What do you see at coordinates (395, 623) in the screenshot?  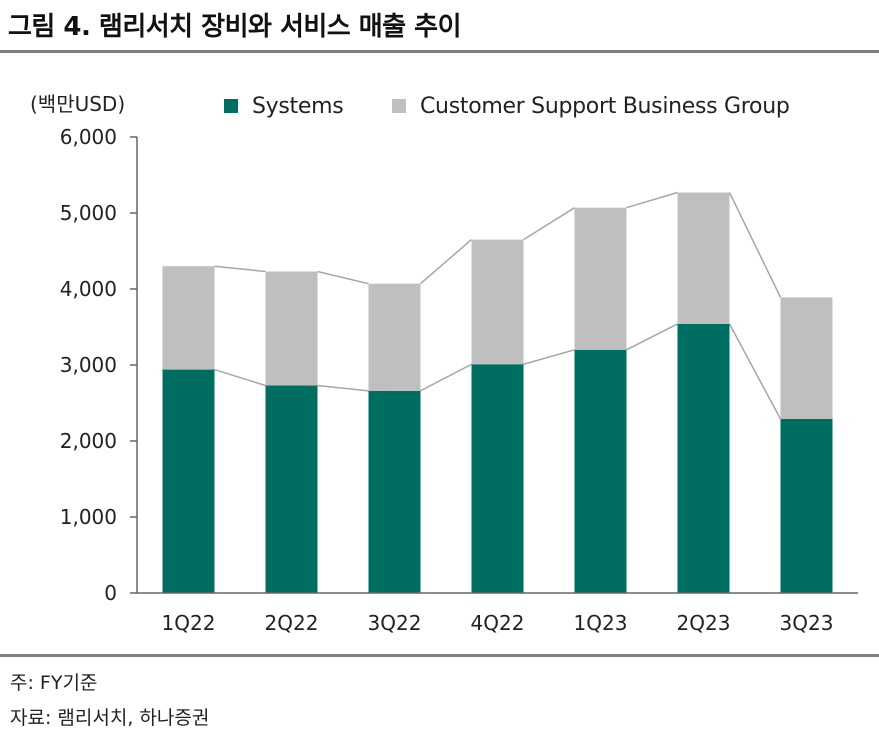 I see `x-tick-label: 3Q22` at bounding box center [395, 623].